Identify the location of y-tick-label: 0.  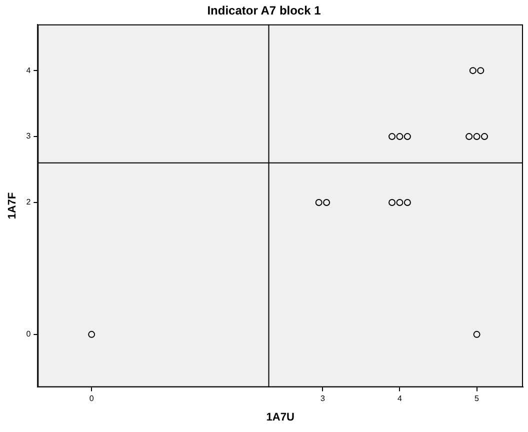
(29, 334).